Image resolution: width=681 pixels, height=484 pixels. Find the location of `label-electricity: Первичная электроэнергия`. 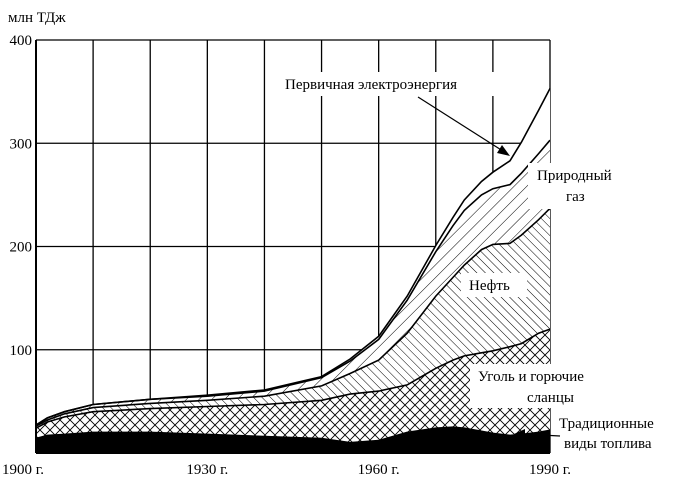

label-electricity: Первичная электроэнергия is located at coordinates (371, 85).